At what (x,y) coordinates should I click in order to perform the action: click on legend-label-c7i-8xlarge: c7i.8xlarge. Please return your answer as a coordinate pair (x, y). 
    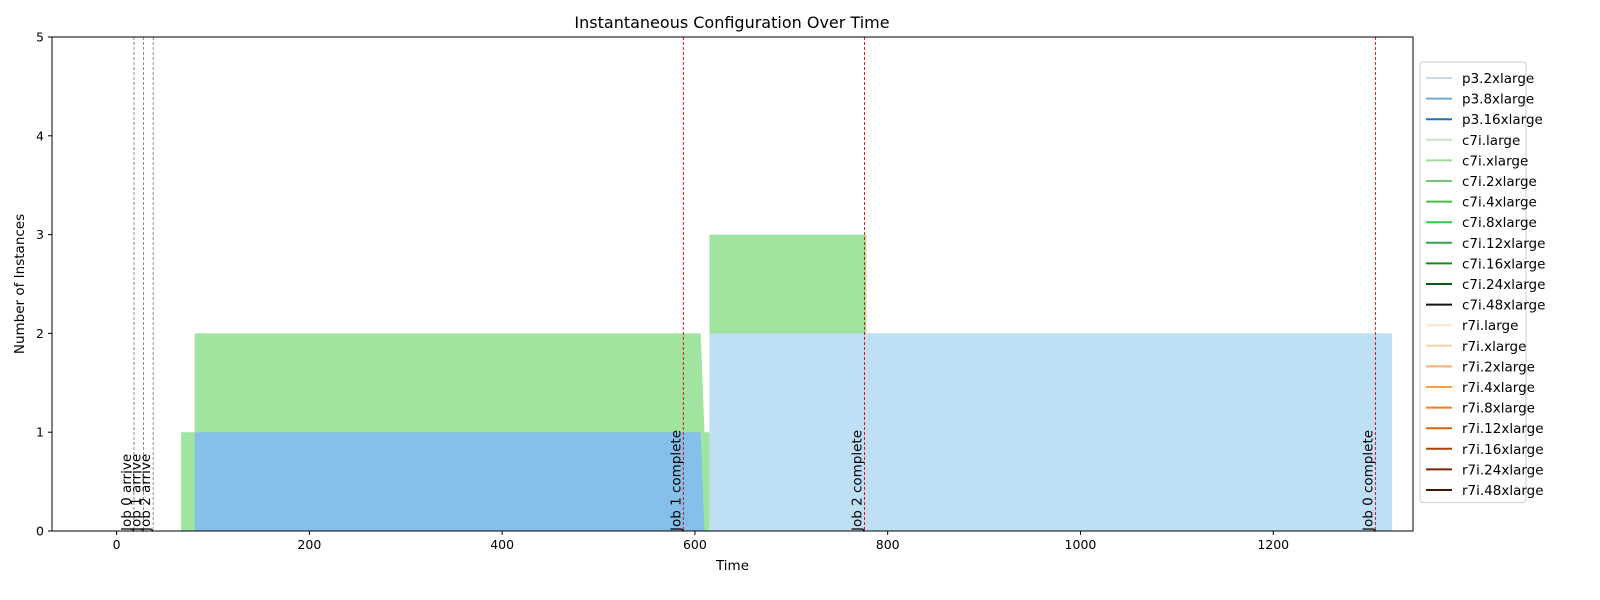
    Looking at the image, I should click on (1499, 223).